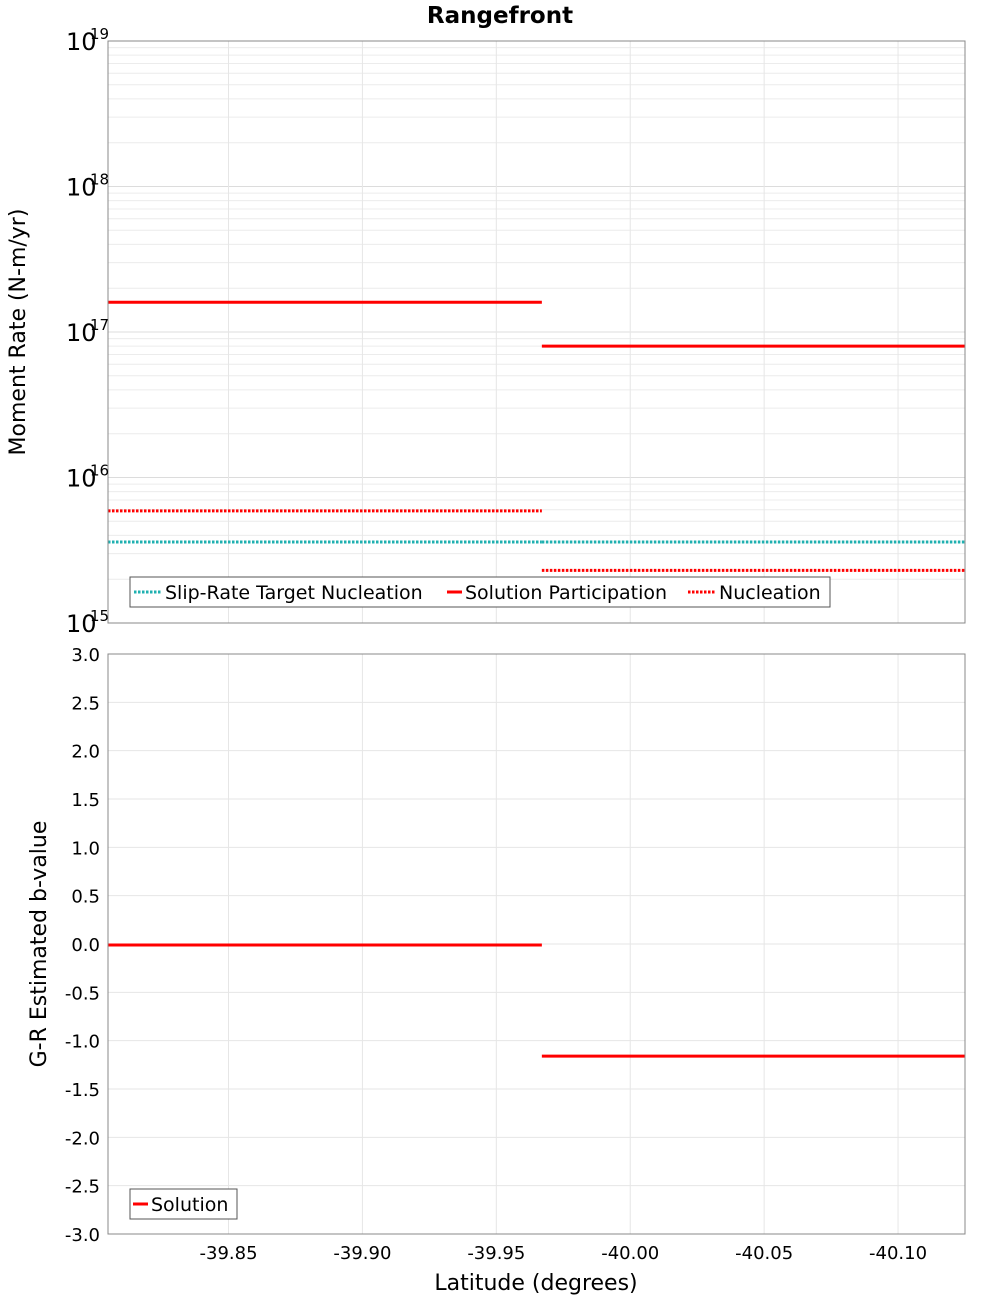 This screenshot has width=1000, height=1304. I want to click on legend-label-solution-participation: Solution Participation, so click(566, 593).